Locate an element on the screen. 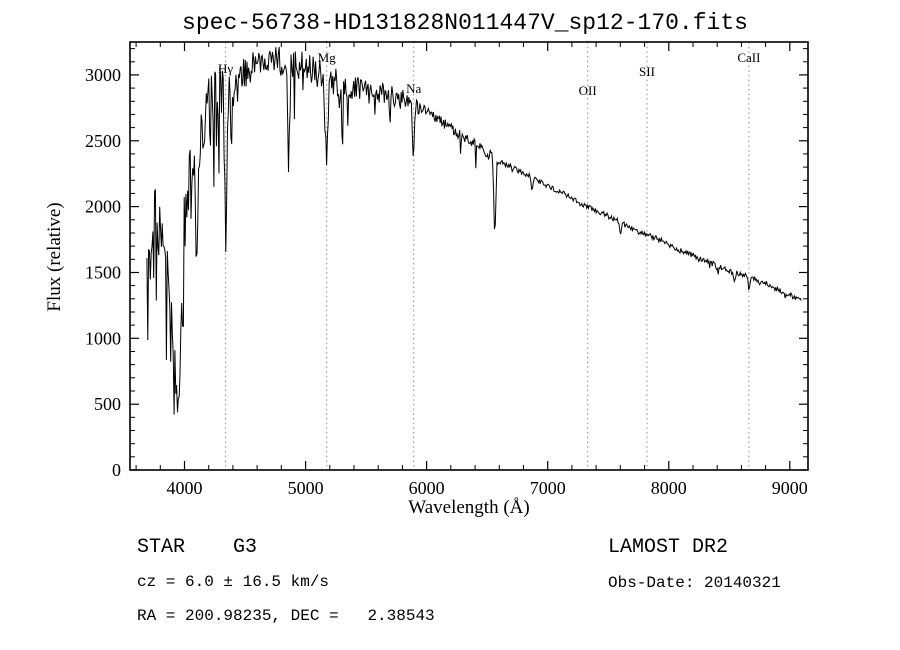 This screenshot has width=900, height=650. marker-label: Na is located at coordinates (413, 88).